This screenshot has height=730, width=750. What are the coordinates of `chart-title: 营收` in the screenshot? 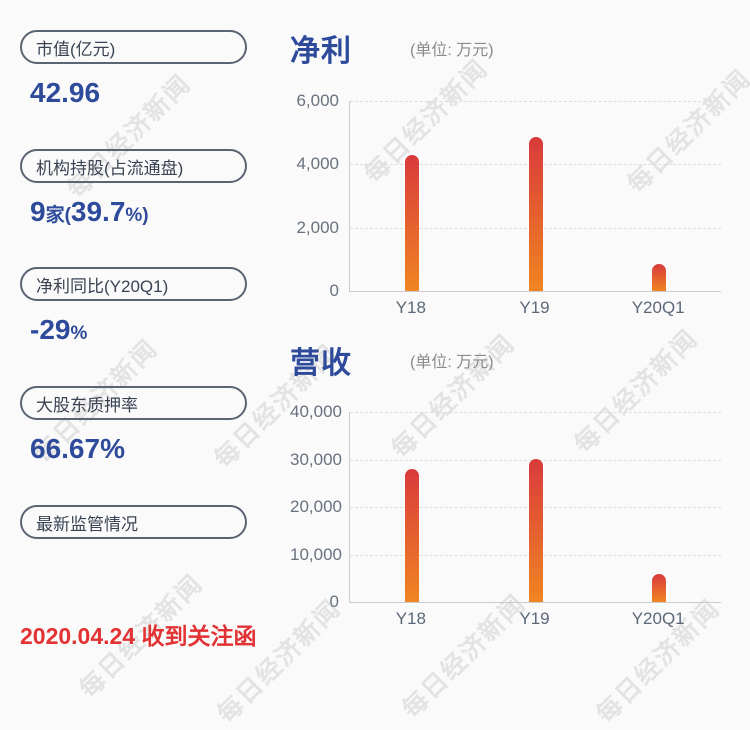 It's located at (321, 363).